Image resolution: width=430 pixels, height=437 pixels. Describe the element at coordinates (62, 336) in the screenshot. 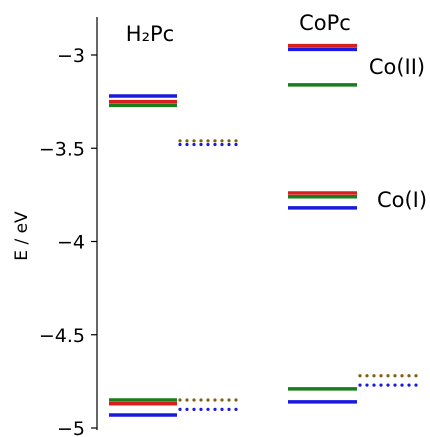

I see `y-tick-label: −4.5` at that location.